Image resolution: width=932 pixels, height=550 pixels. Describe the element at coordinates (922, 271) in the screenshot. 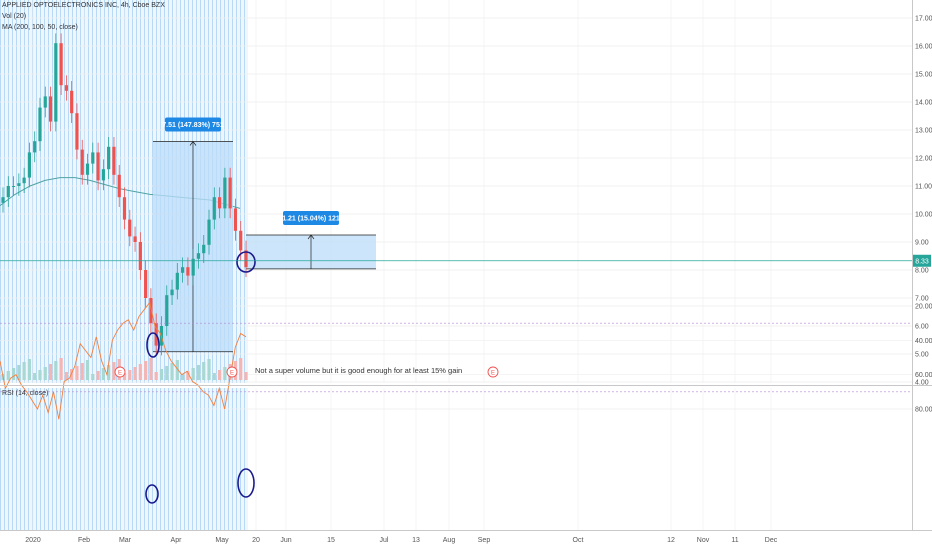

I see `price-tick-label: 8.00` at that location.